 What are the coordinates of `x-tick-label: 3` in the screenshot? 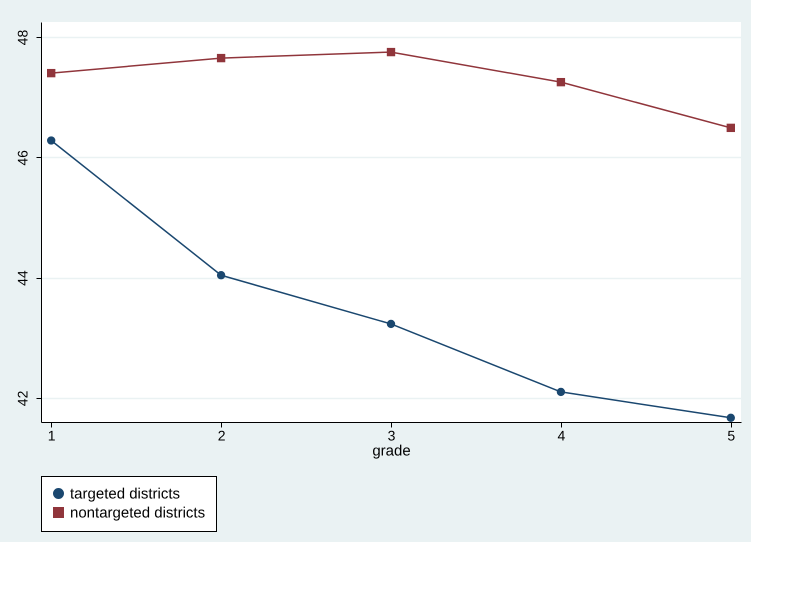 It's located at (392, 436).